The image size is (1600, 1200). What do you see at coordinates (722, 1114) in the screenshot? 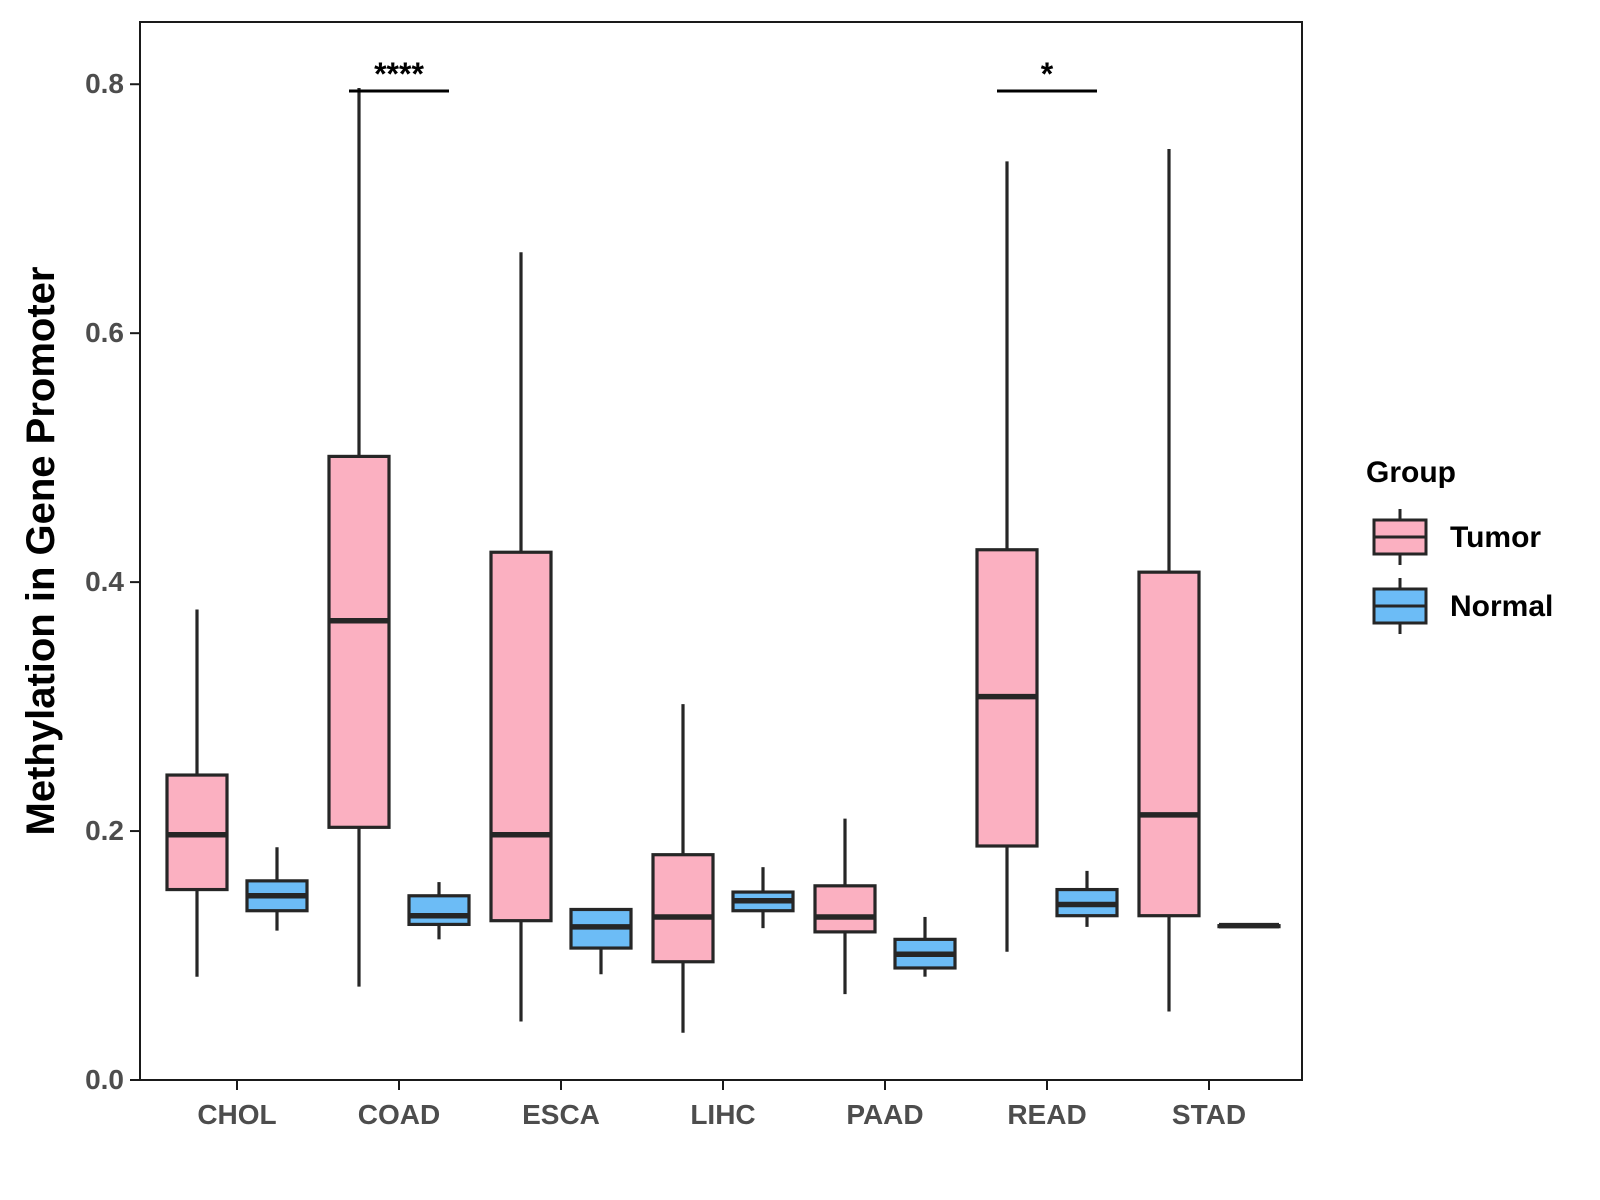
I see `x-tick-label: LIHC` at bounding box center [722, 1114].